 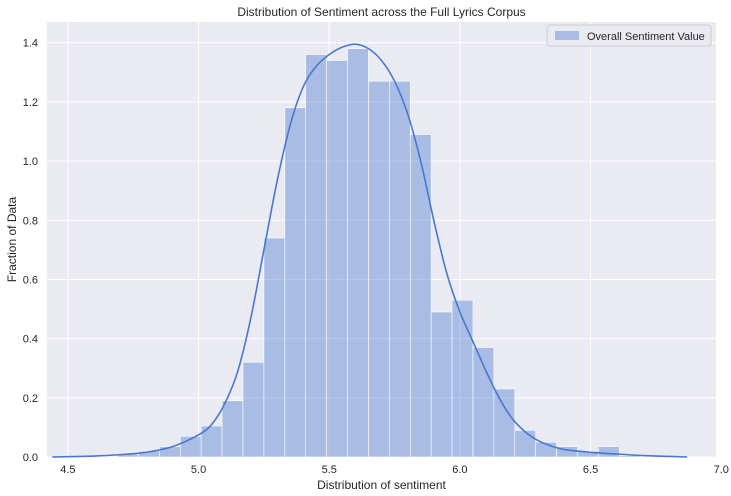 I want to click on x-axis-ticks: 4.5 5.0 5.5 6.0 6.5 7.0, so click(x=394, y=470).